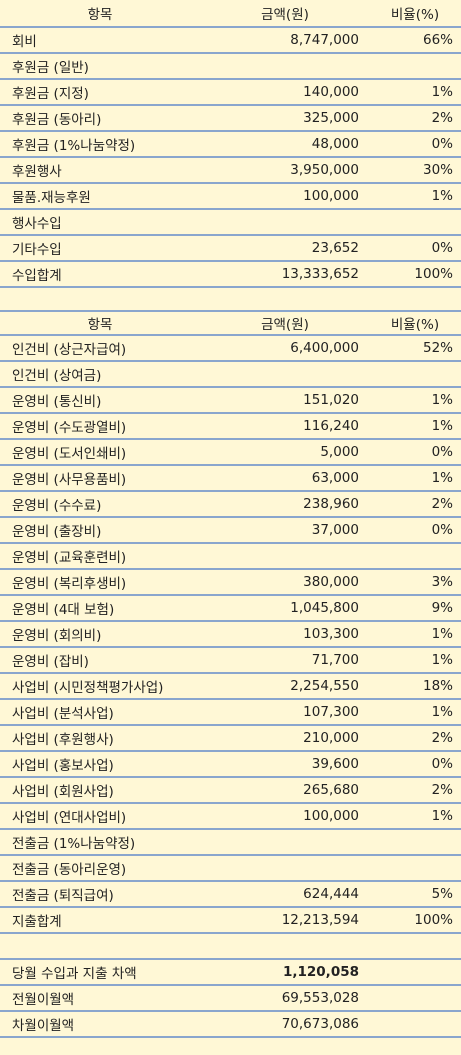 The width and height of the screenshot is (461, 1055). I want to click on expense-amount: 151,020, so click(331, 400).